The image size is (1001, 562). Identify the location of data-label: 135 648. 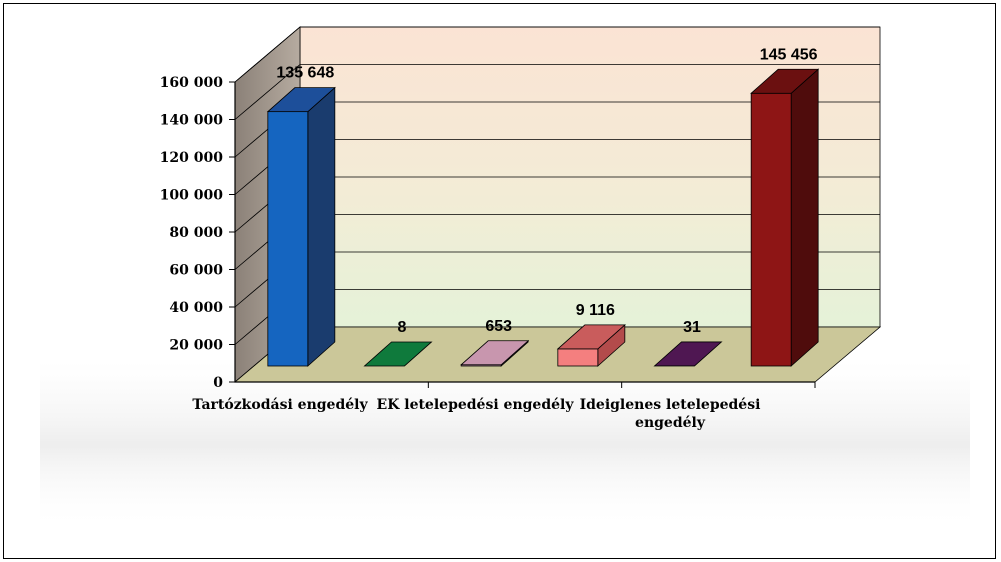
(305, 73).